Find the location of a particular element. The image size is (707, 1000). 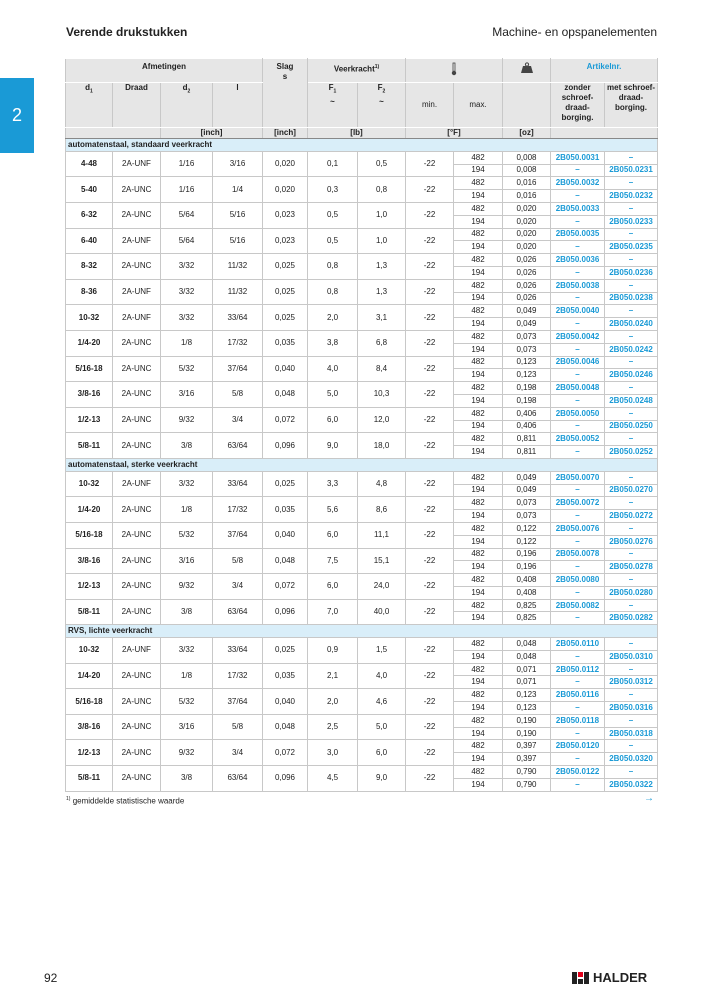

table-cell: 2B050.0070 is located at coordinates (577, 477).